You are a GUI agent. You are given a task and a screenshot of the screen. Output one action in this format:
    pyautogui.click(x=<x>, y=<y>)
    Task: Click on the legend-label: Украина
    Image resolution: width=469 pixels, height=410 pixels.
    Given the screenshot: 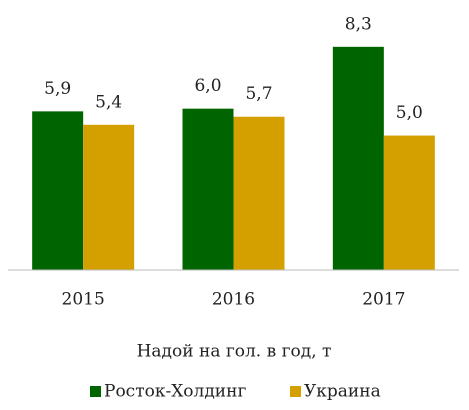 What is the action you would take?
    pyautogui.click(x=342, y=392)
    